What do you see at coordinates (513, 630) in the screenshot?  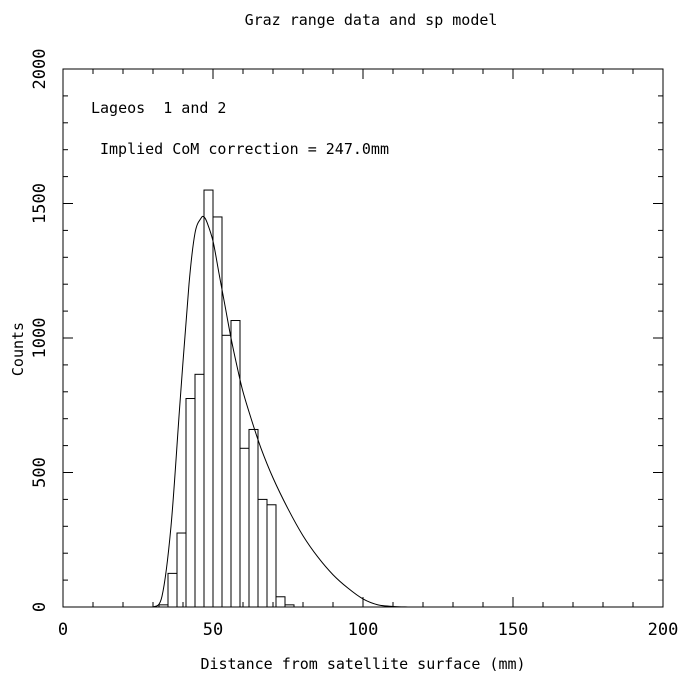 I see `x-tick-label: 150` at bounding box center [513, 630].